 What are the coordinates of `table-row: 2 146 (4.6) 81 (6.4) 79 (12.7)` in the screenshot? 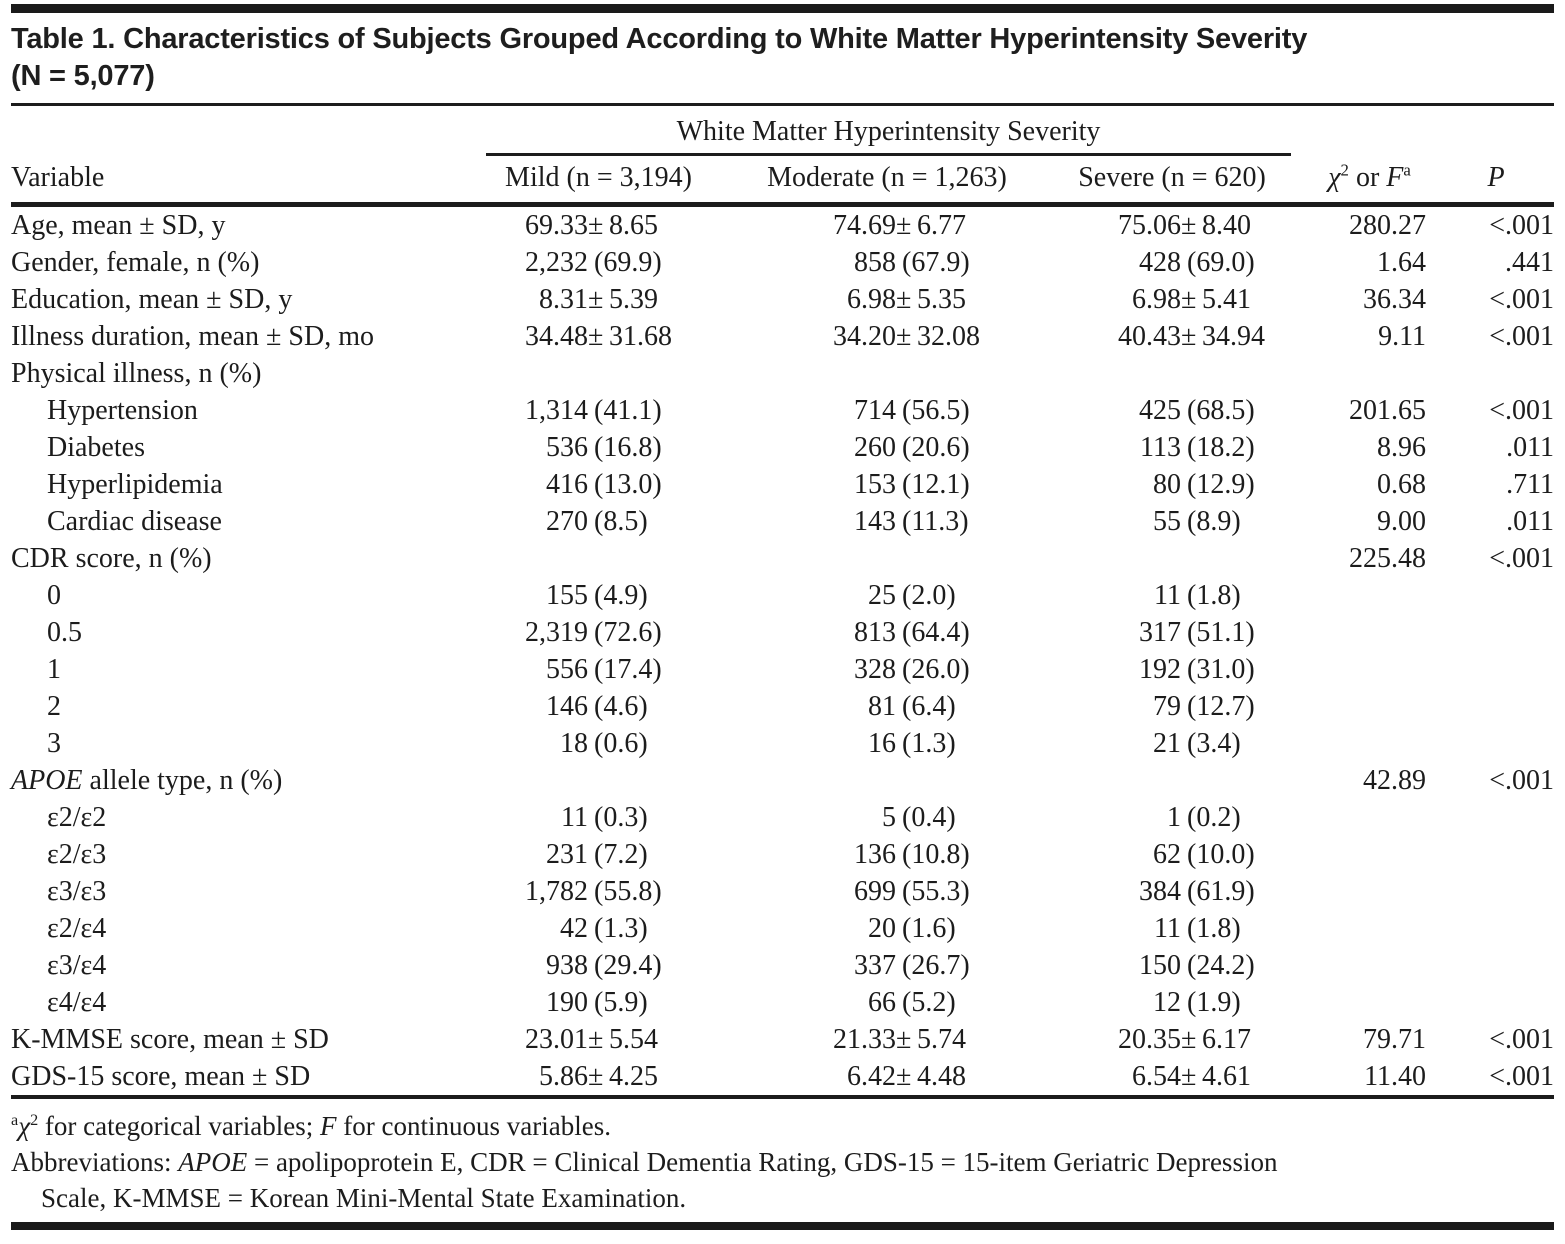 It's located at (782, 706).